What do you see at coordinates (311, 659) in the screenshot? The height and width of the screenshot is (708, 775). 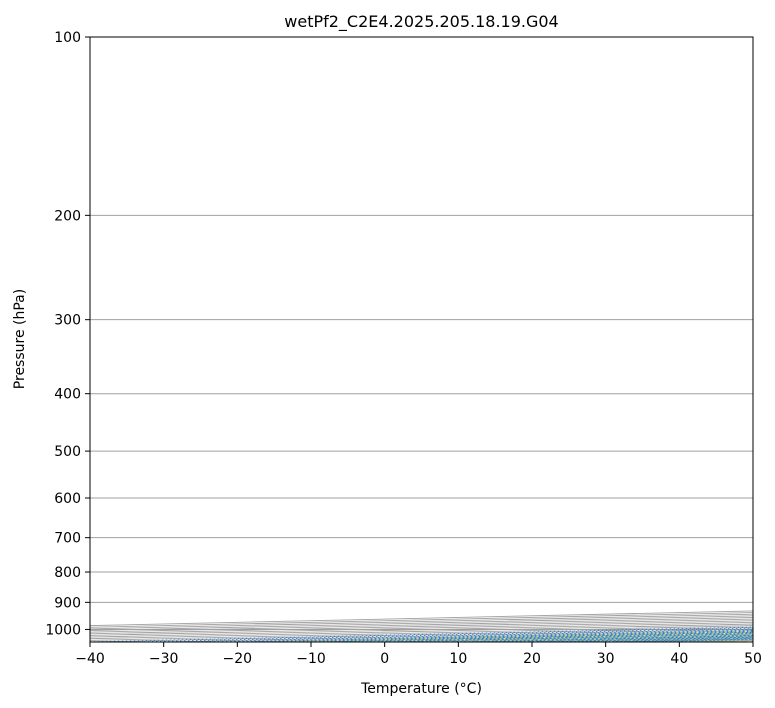 I see `x-tick-label: −10` at bounding box center [311, 659].